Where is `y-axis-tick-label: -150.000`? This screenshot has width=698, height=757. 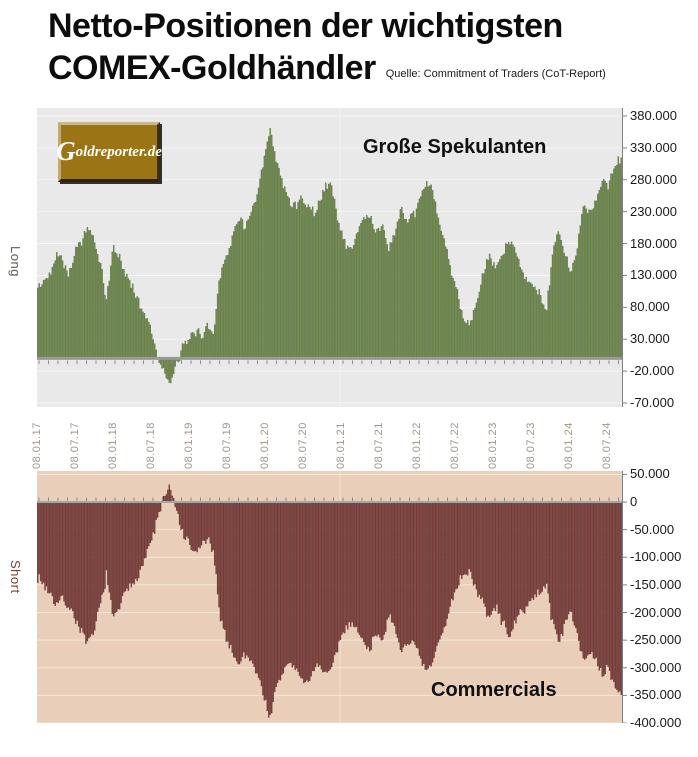 y-axis-tick-label: -150.000 is located at coordinates (656, 584).